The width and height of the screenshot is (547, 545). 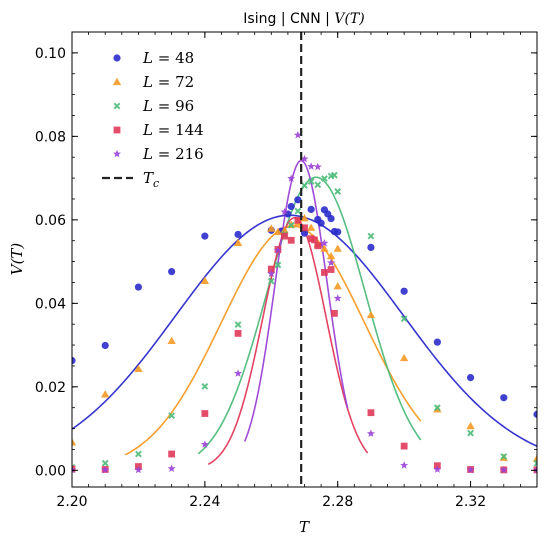 I want to click on y-tick-label: 0.00, so click(x=50, y=471).